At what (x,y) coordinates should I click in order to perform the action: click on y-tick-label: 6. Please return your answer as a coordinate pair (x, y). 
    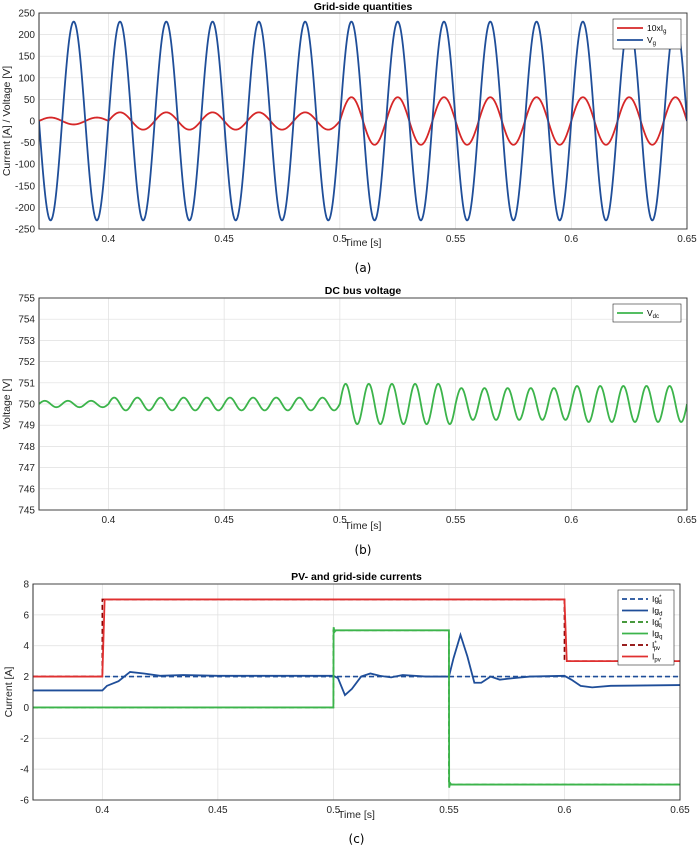
    Looking at the image, I should click on (26, 615).